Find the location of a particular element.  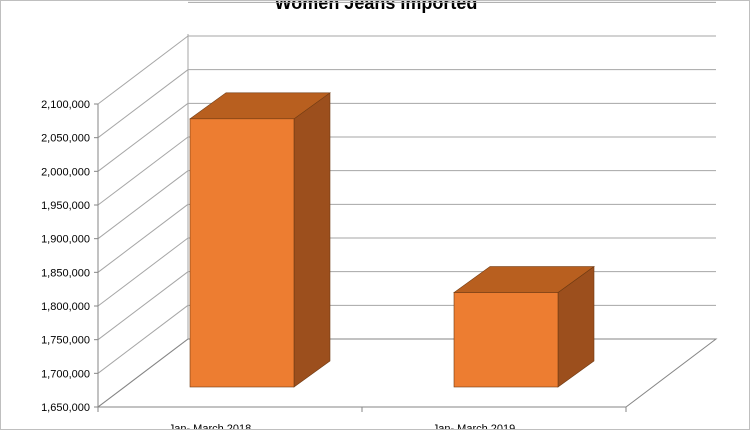

y-tick-label: 2,050,000 is located at coordinates (65, 139).